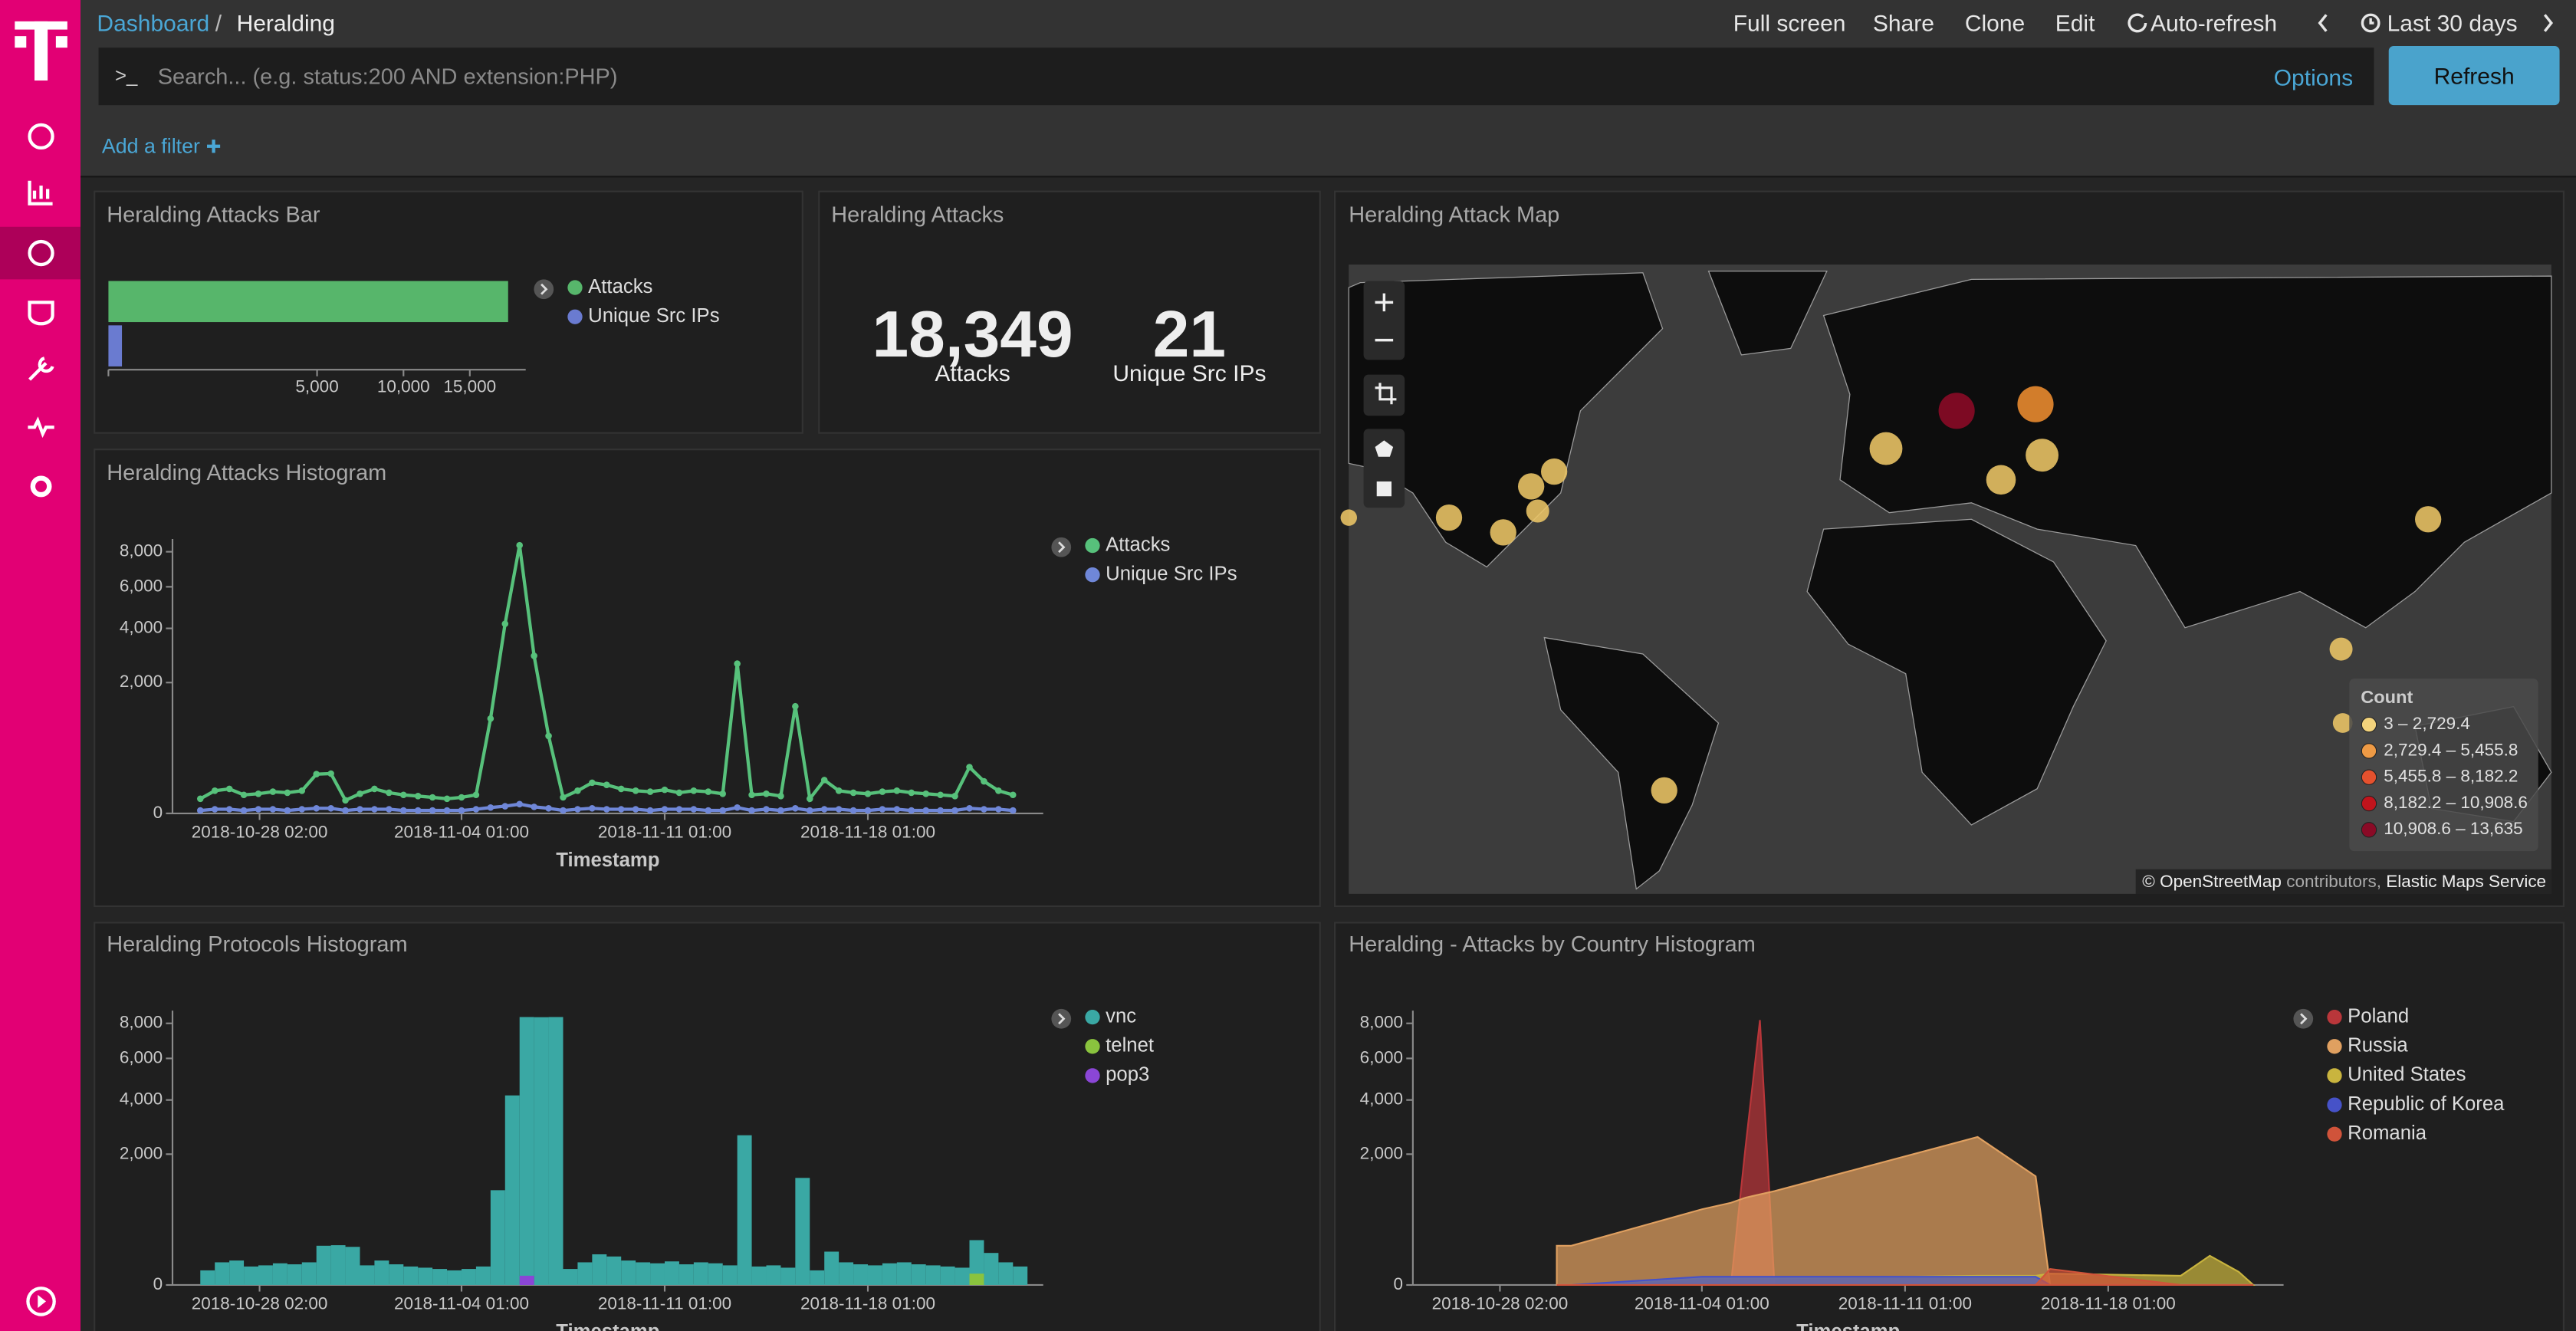  Describe the element at coordinates (2387, 1133) in the screenshot. I see `legend-label: Romania` at that location.